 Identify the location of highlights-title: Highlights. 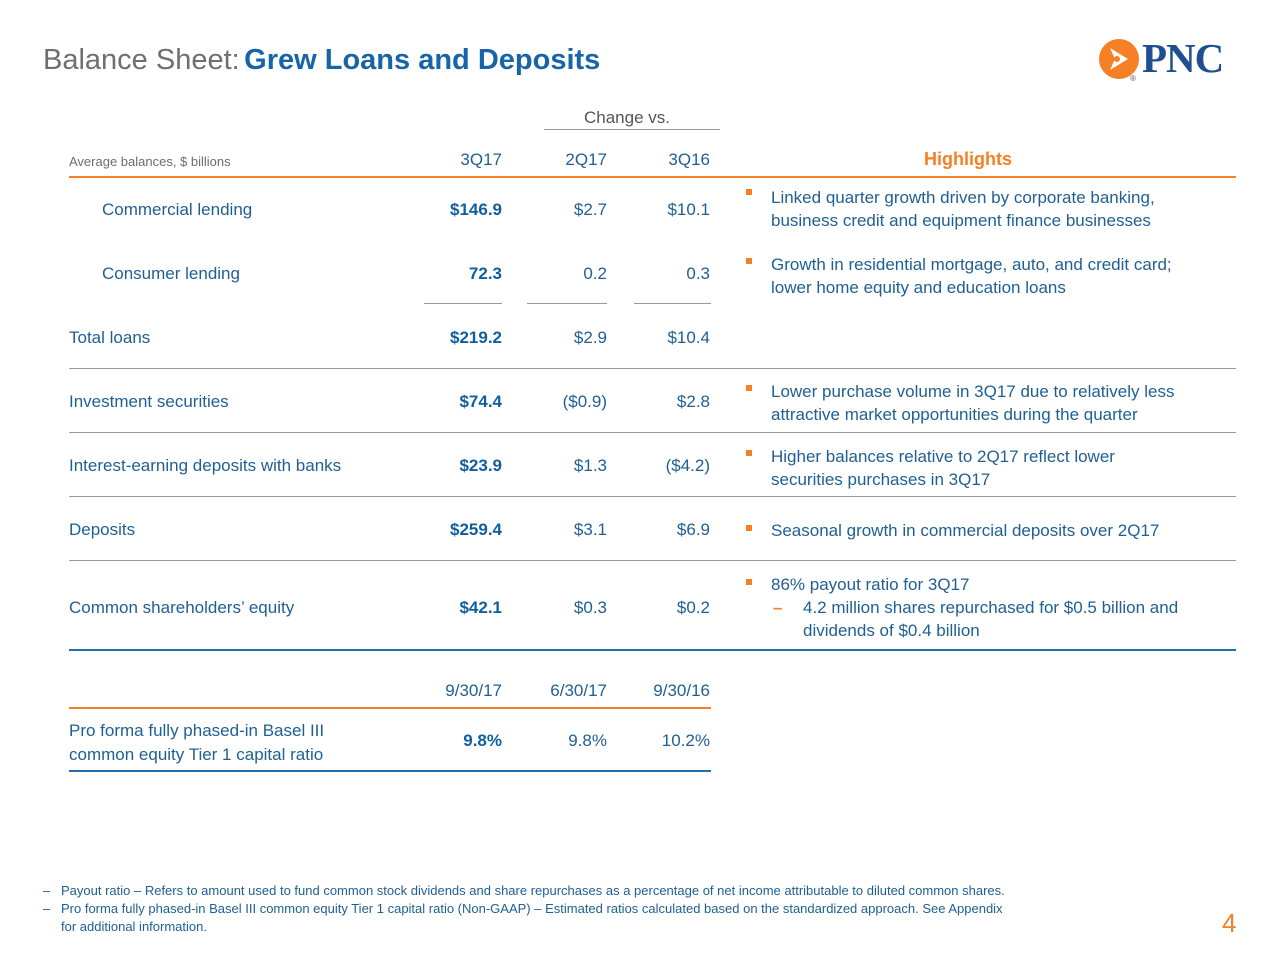
(968, 159).